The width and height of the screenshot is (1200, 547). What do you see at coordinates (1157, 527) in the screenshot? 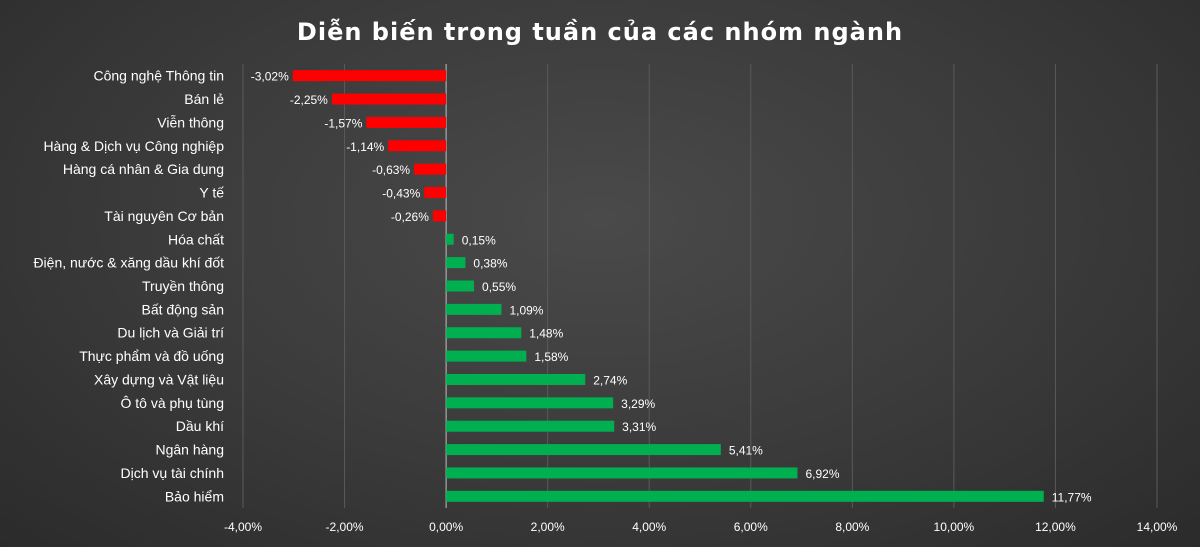
I see `x-tick-label: 14,00%` at bounding box center [1157, 527].